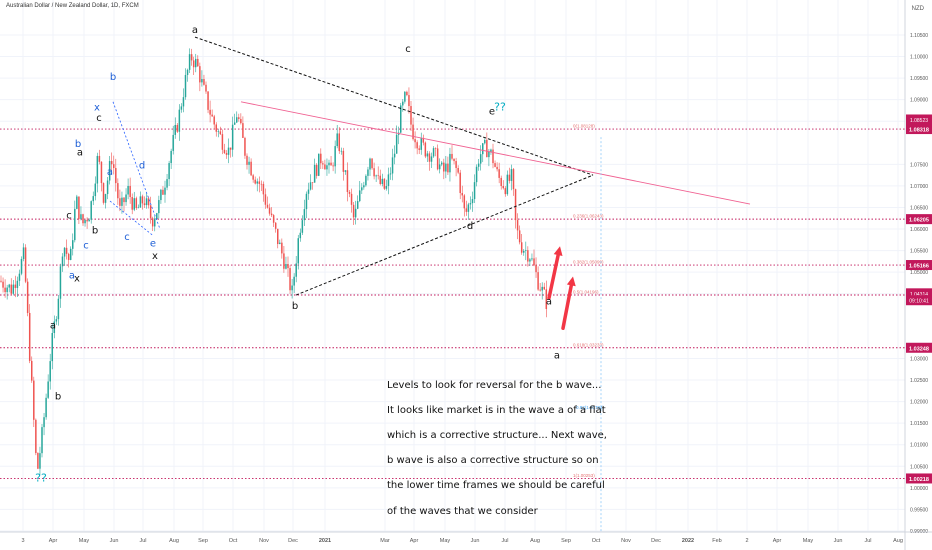 The height and width of the screenshot is (550, 932). Describe the element at coordinates (203, 541) in the screenshot. I see `time-tick-label: Sep` at that location.